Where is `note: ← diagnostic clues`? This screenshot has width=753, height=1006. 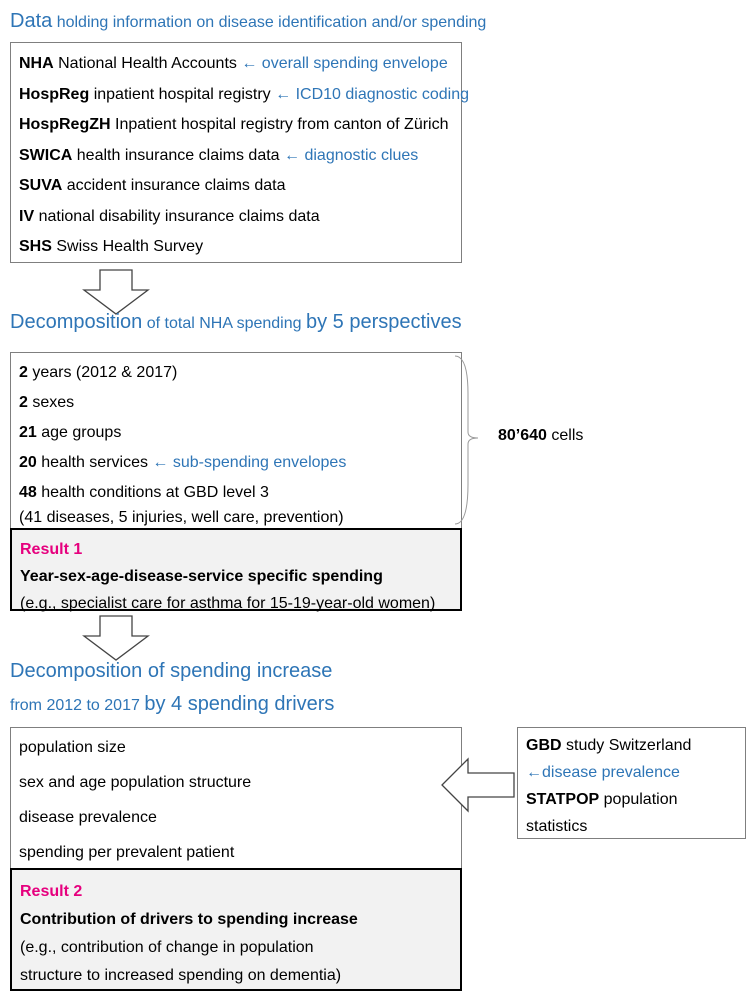
note: ← diagnostic clues is located at coordinates (351, 155).